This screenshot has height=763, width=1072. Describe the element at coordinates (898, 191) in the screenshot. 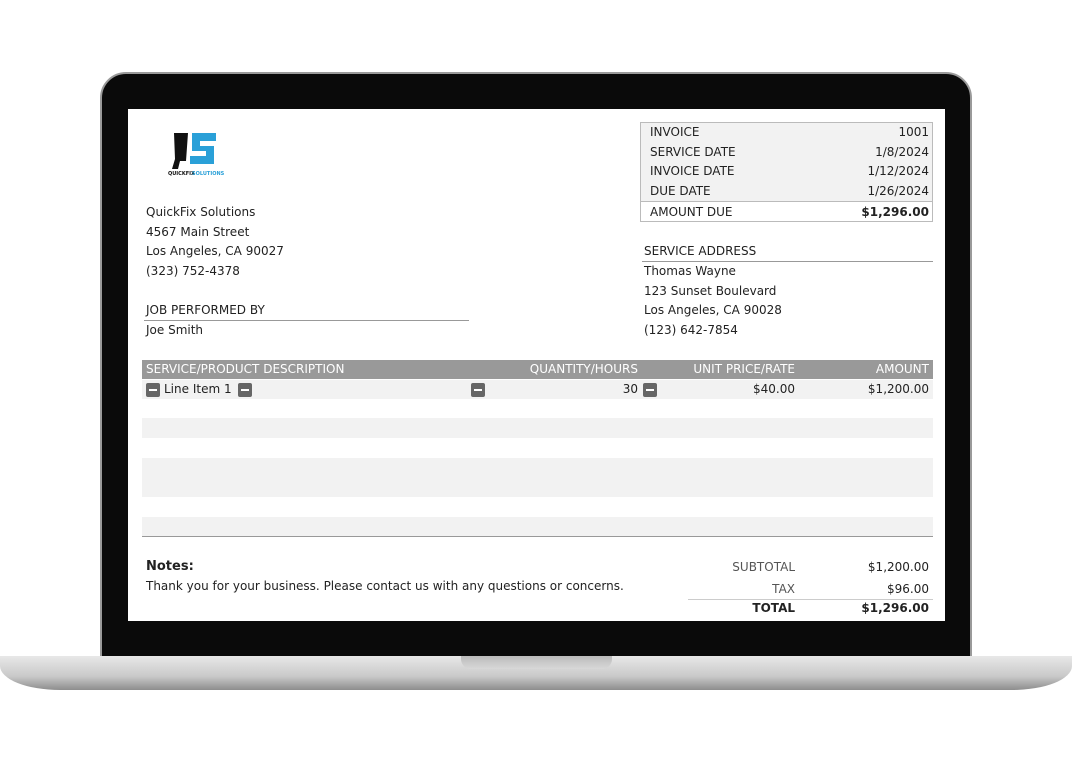

I see `due-date: 1/26/2024` at that location.